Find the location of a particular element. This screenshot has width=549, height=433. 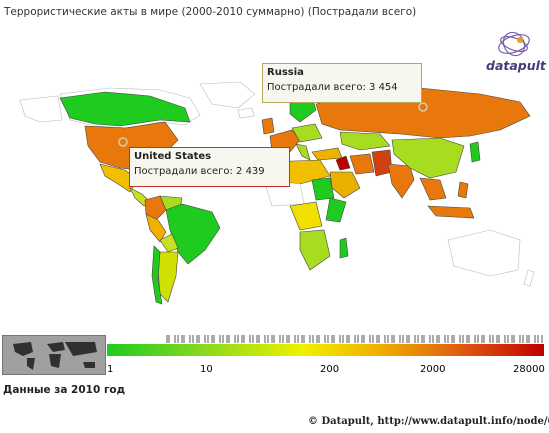

country-iran is located at coordinates (362, 164).